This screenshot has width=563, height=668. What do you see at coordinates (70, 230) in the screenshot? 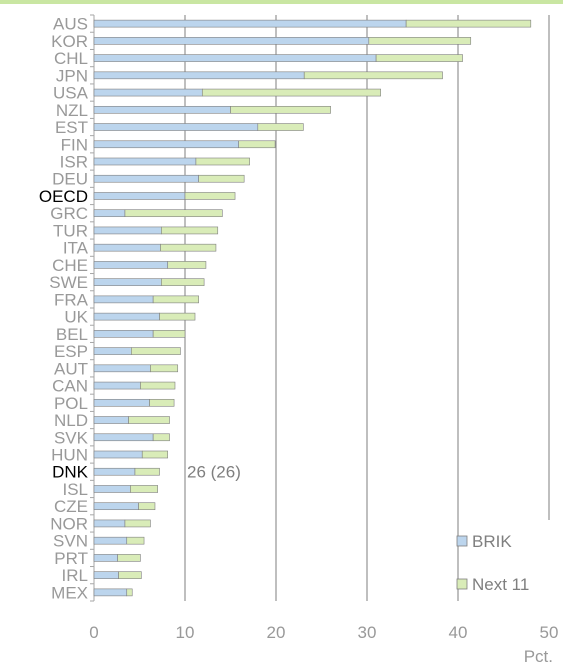
I see `category-label: TUR` at bounding box center [70, 230].